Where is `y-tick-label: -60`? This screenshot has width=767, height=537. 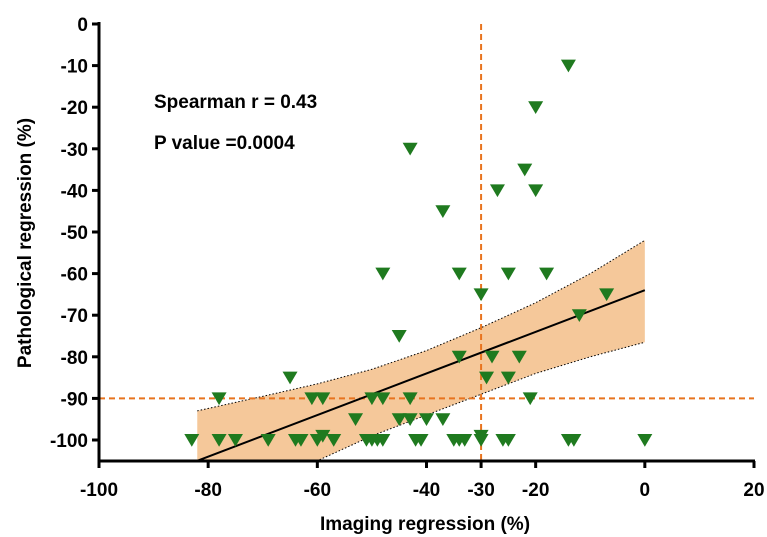 y-tick-label: -60 is located at coordinates (74, 275).